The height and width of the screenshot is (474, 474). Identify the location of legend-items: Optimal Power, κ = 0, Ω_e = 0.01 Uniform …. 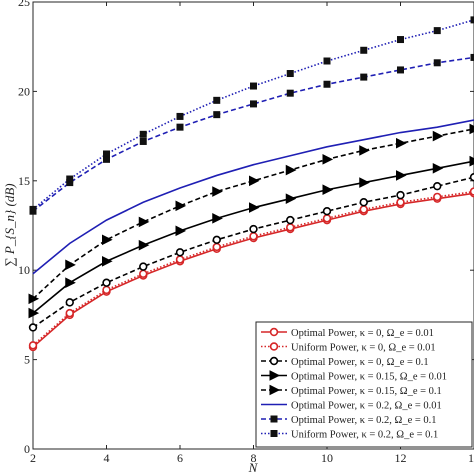
(354, 384).